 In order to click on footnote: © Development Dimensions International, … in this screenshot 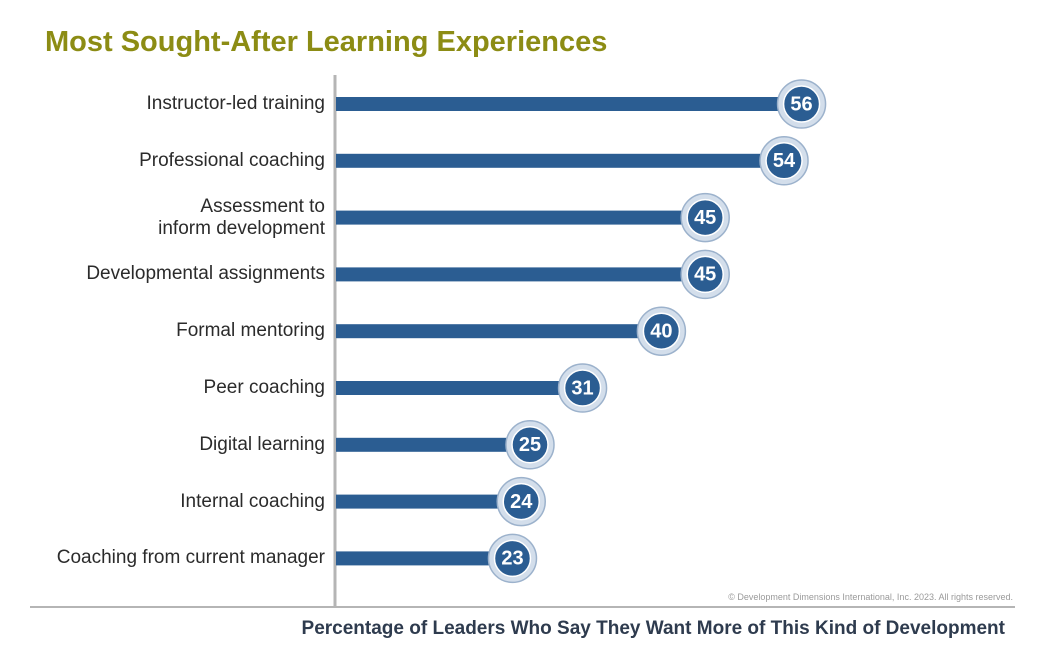, I will do `click(870, 597)`.